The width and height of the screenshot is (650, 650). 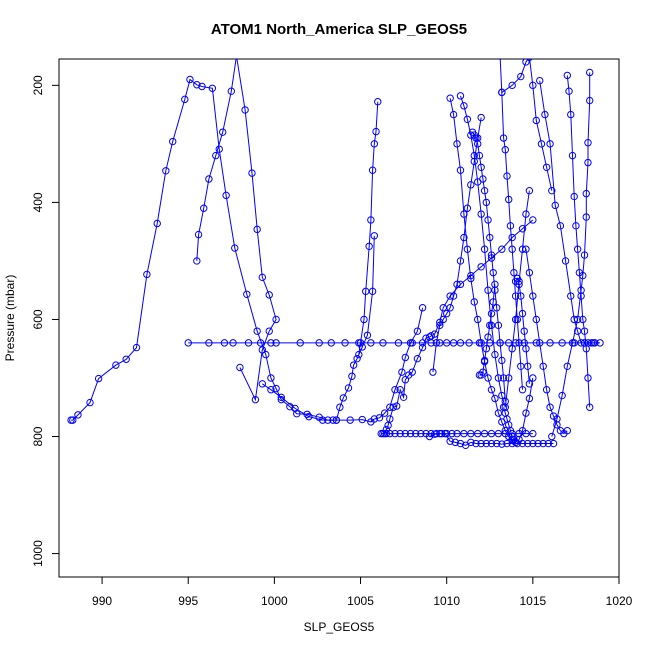 What do you see at coordinates (38, 436) in the screenshot?
I see `y-tick-label: 800` at bounding box center [38, 436].